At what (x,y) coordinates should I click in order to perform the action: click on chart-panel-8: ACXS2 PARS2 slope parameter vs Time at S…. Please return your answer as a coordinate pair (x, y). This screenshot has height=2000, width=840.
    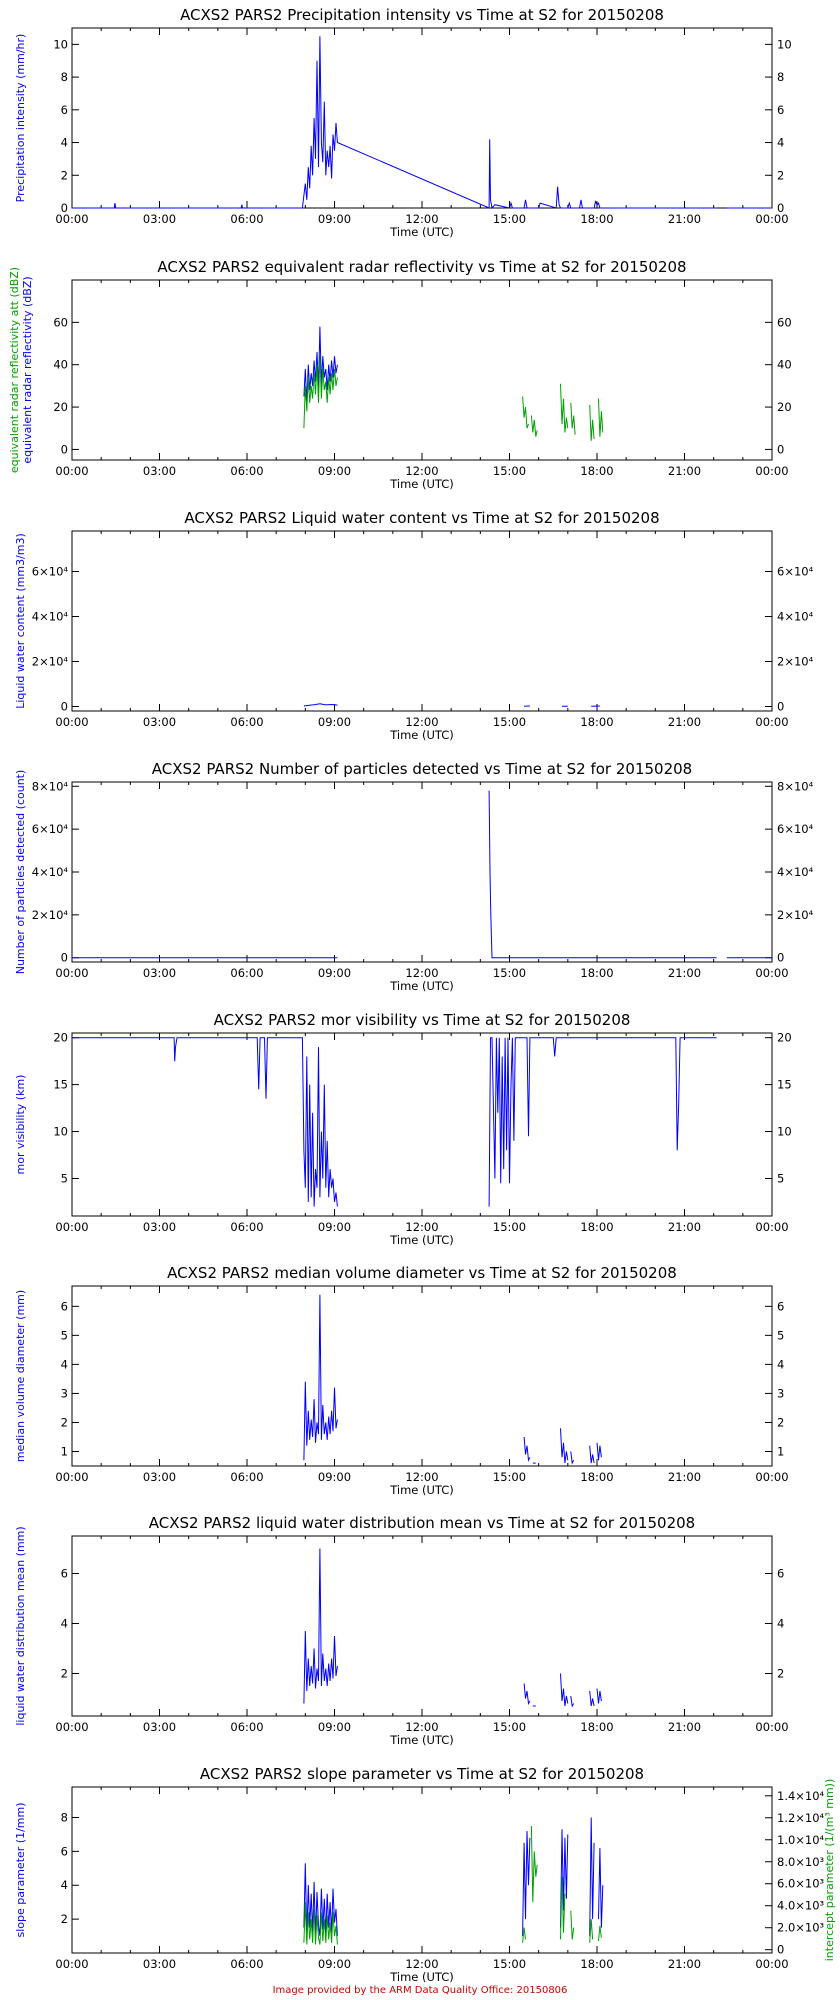
    Looking at the image, I should click on (425, 1874).